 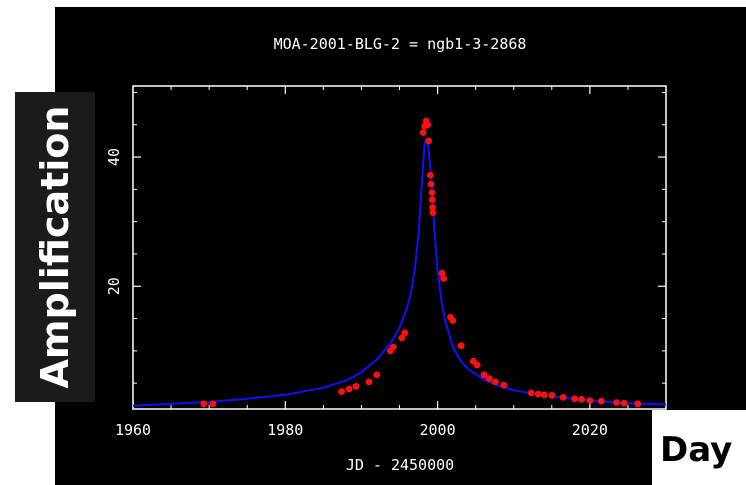 What do you see at coordinates (400, 465) in the screenshot?
I see `x-axis-label: JD - 2450000` at bounding box center [400, 465].